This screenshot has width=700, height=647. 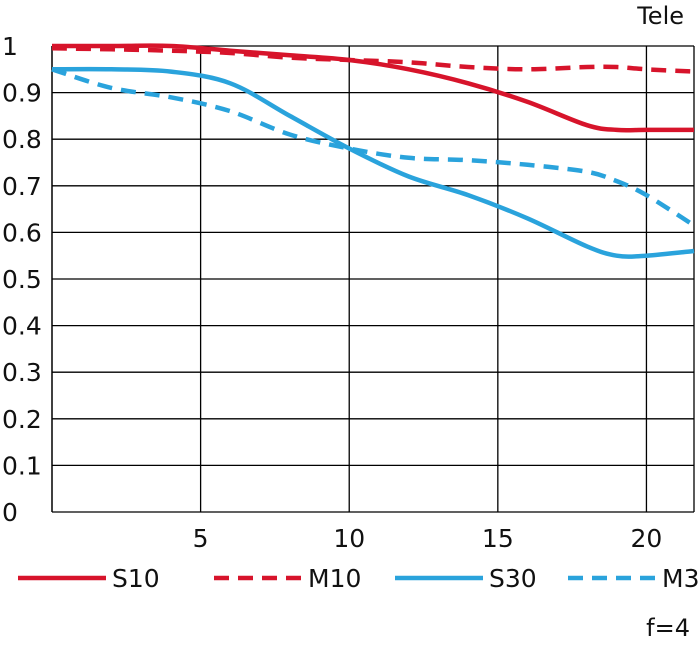 I want to click on legend-label-m30: M30, so click(x=681, y=578).